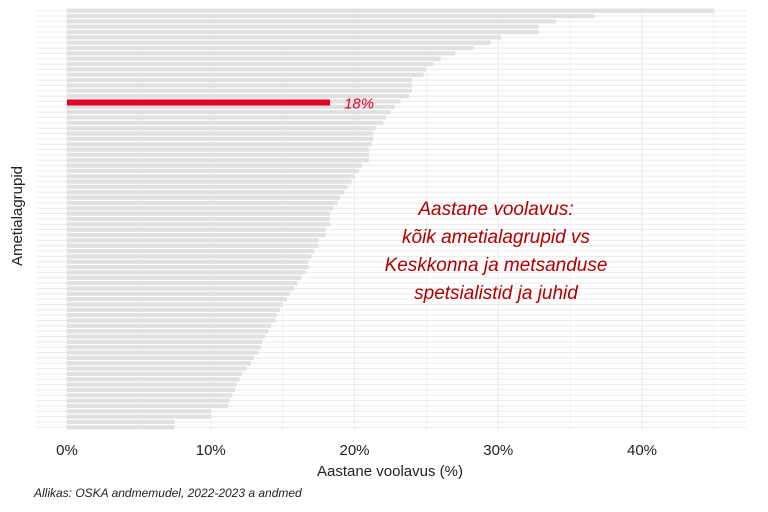 The width and height of the screenshot is (768, 512). I want to click on highlight-bar, so click(199, 102).